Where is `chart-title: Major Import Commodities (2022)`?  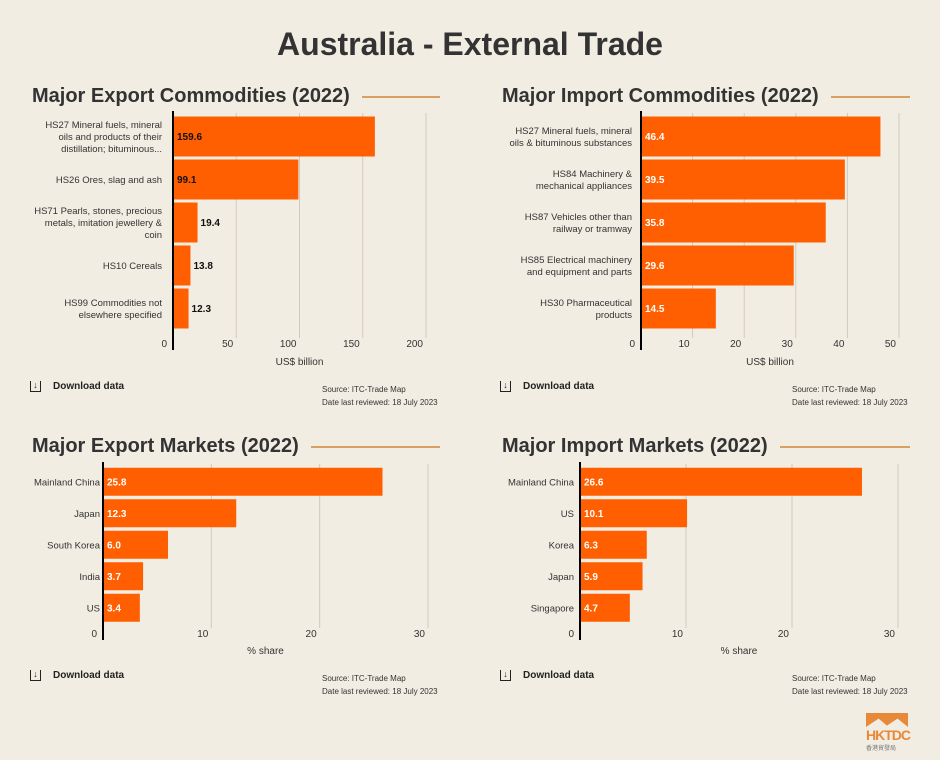
chart-title: Major Import Commodities (2022) is located at coordinates (706, 96).